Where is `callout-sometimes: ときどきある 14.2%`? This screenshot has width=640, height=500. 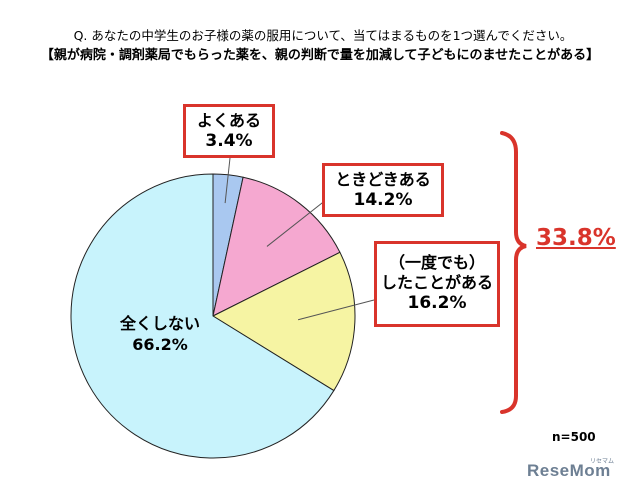 callout-sometimes: ときどきある 14.2% is located at coordinates (383, 190).